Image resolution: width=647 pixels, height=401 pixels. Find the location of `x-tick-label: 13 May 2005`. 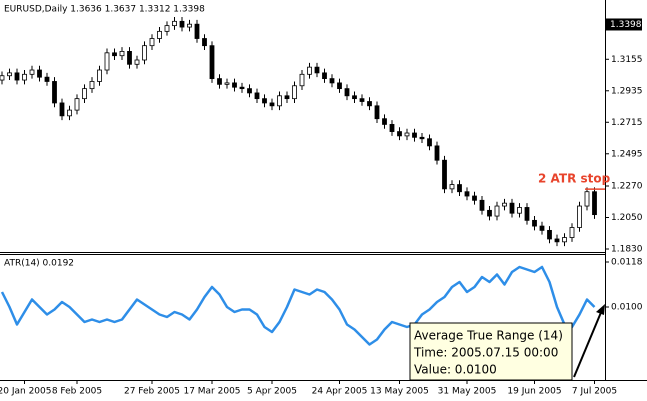

x-tick-label: 13 May 2005 is located at coordinates (399, 392).